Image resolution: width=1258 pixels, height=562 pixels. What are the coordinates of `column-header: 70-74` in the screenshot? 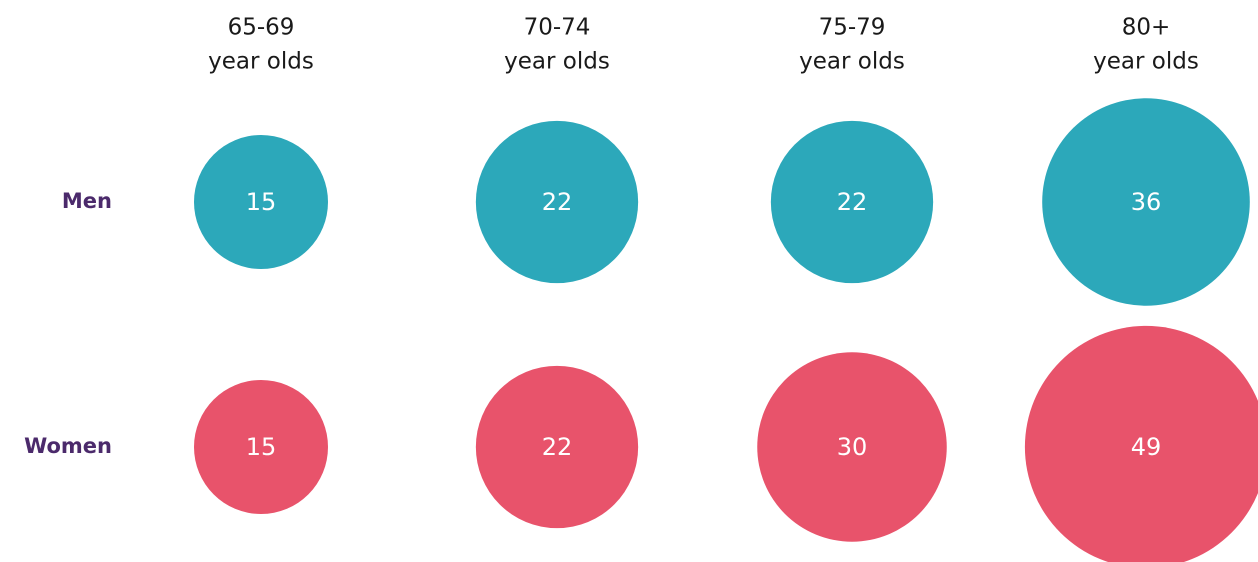 It's located at (557, 28).